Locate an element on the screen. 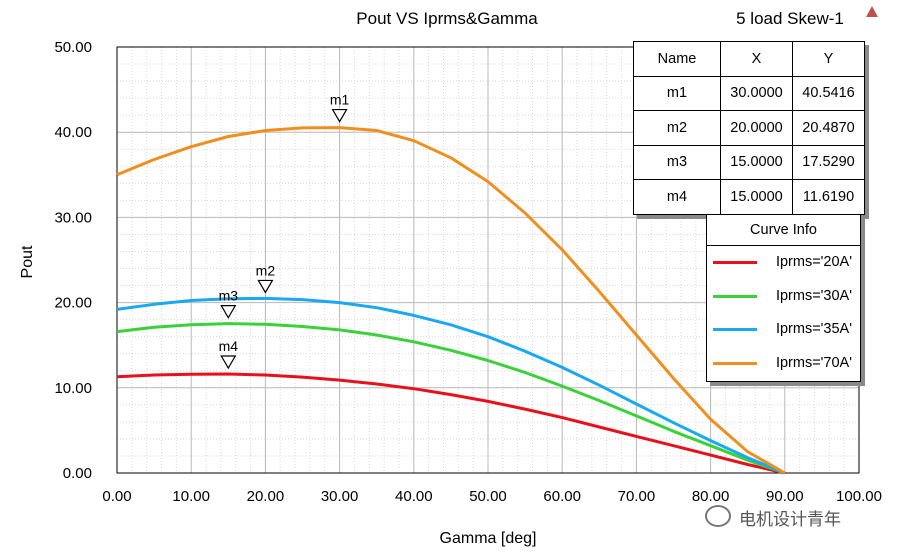 The height and width of the screenshot is (555, 900). marker-table-header-x: X is located at coordinates (756, 59).